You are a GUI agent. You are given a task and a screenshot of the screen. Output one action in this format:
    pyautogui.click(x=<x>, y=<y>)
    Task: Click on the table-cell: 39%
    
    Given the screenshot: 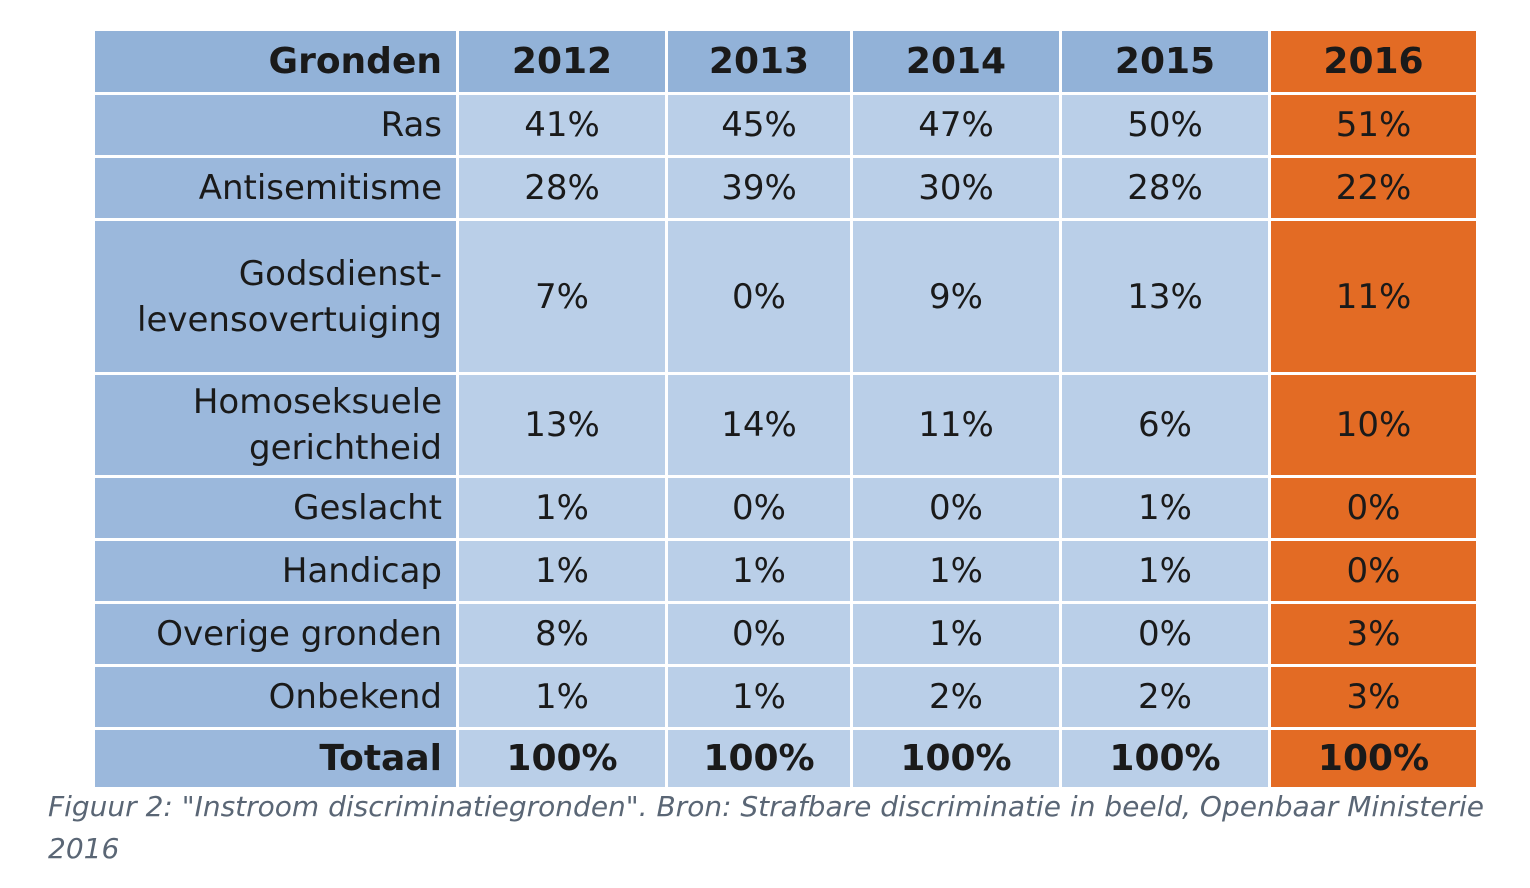 What is the action you would take?
    pyautogui.click(x=759, y=188)
    